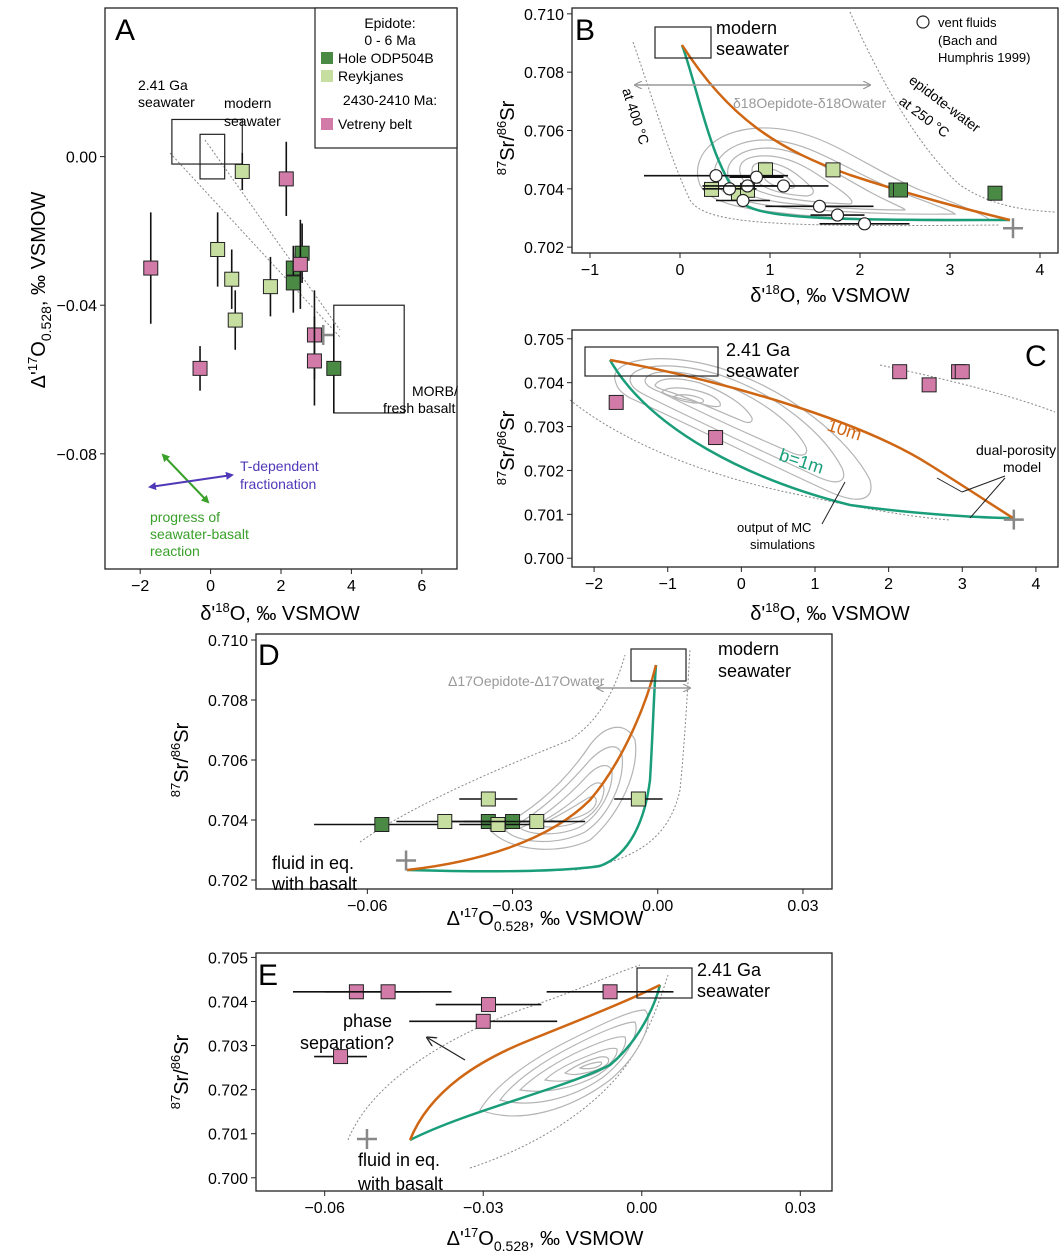 This screenshot has height=1254, width=1060. What do you see at coordinates (967, 22) in the screenshot?
I see `b-label-vent-1: vent fluids` at bounding box center [967, 22].